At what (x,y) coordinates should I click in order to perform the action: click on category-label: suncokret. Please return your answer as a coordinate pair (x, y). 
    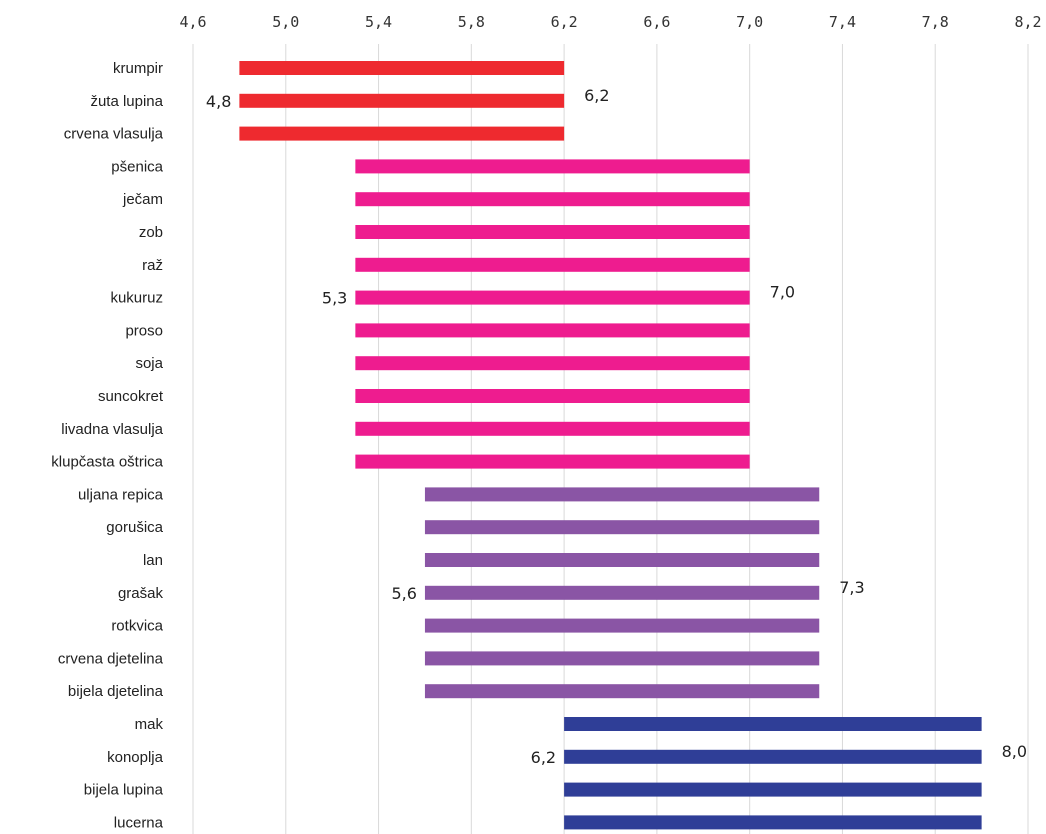
    Looking at the image, I should click on (131, 396).